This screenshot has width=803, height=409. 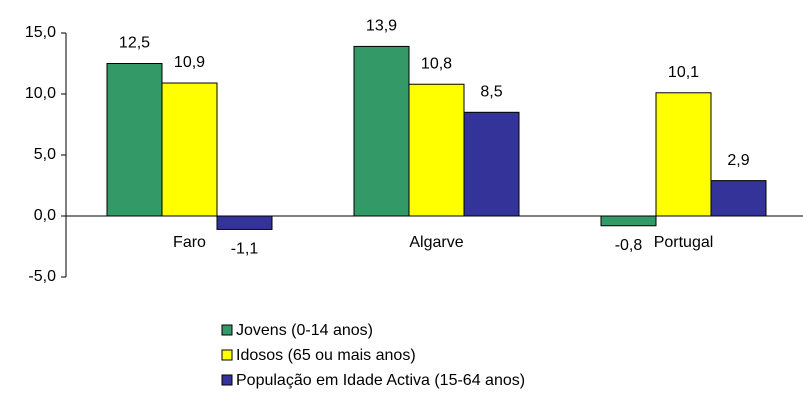 I want to click on y-tick-label: 15,0, so click(x=40, y=32).